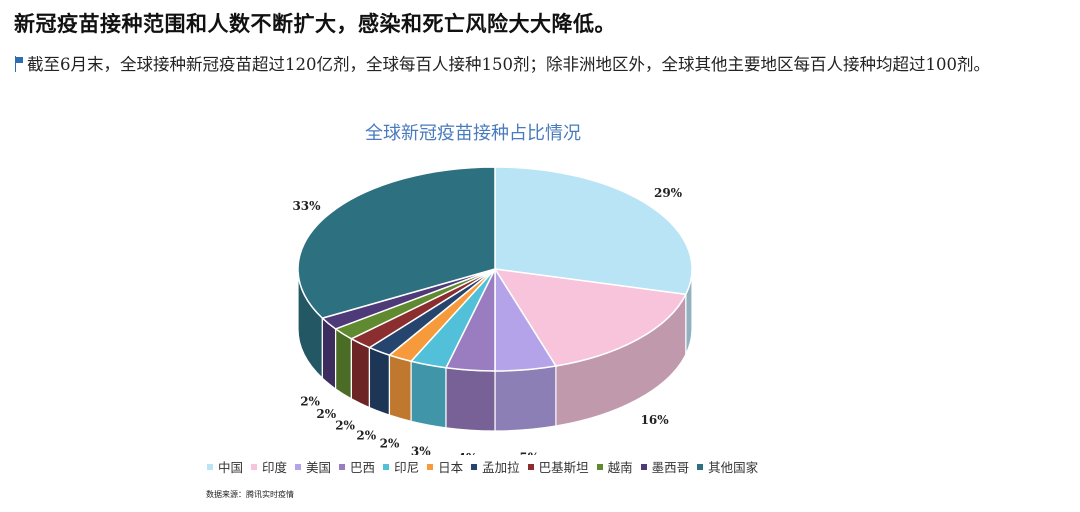 The width and height of the screenshot is (1080, 512). I want to click on data-label-0: 29%, so click(668, 193).